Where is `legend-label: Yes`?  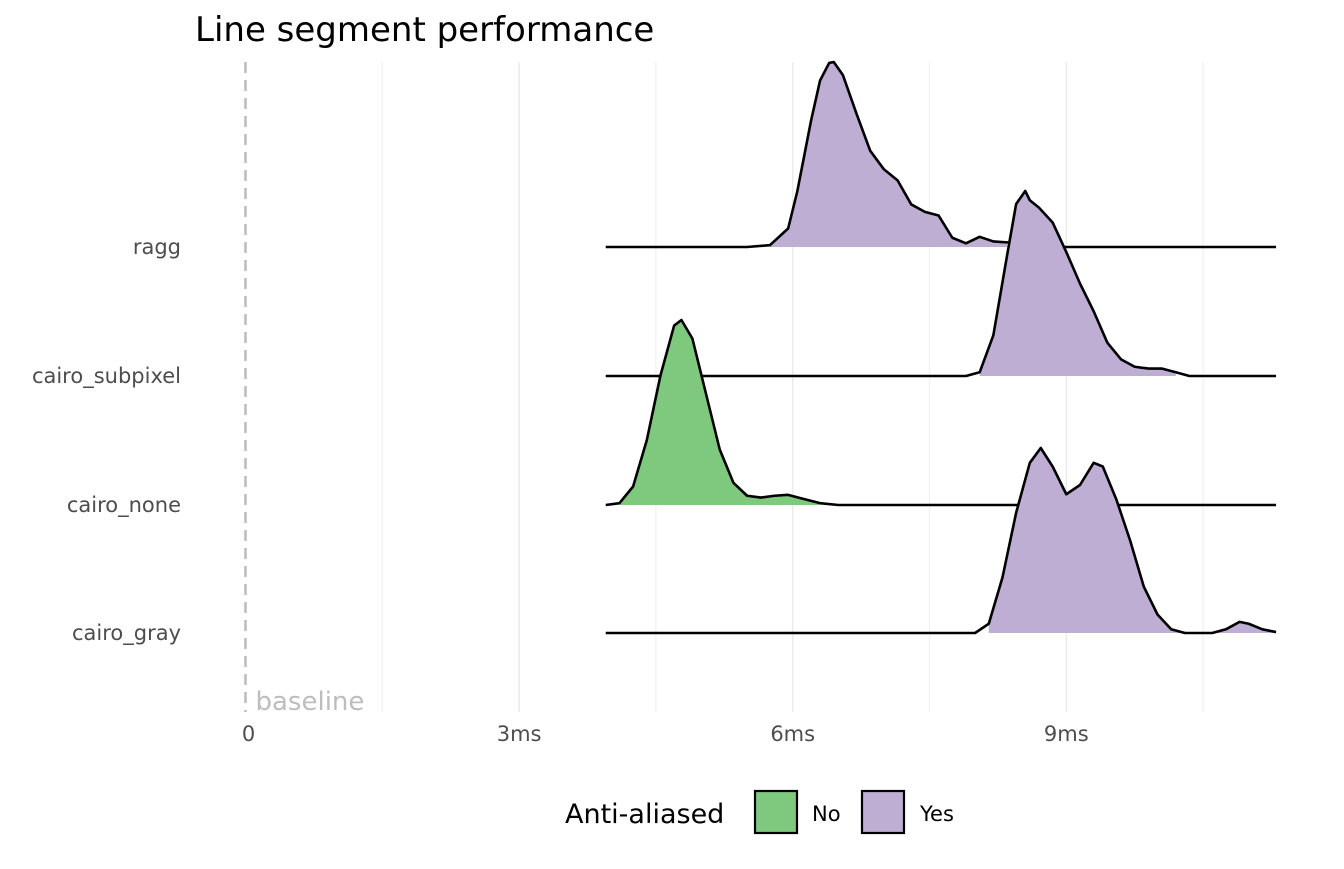
legend-label: Yes is located at coordinates (936, 814).